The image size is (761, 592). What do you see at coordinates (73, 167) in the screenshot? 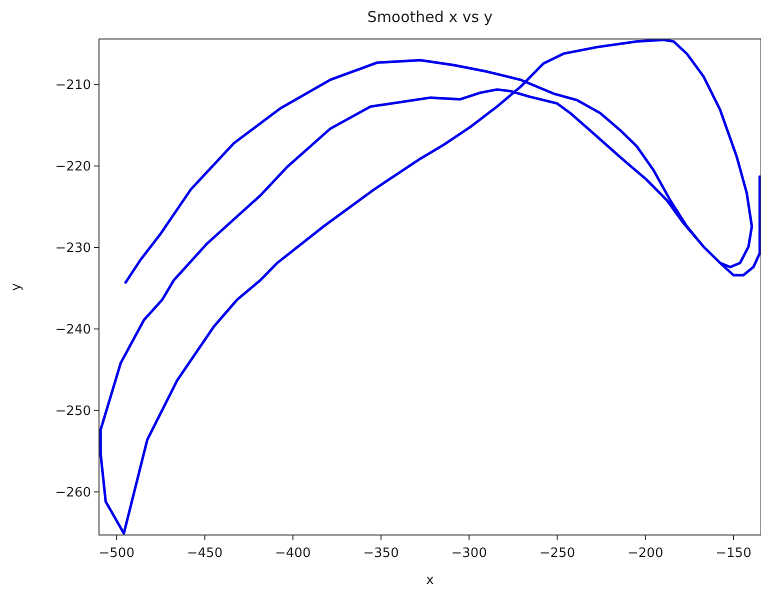
I see `y-tick-label: −220` at bounding box center [73, 167].